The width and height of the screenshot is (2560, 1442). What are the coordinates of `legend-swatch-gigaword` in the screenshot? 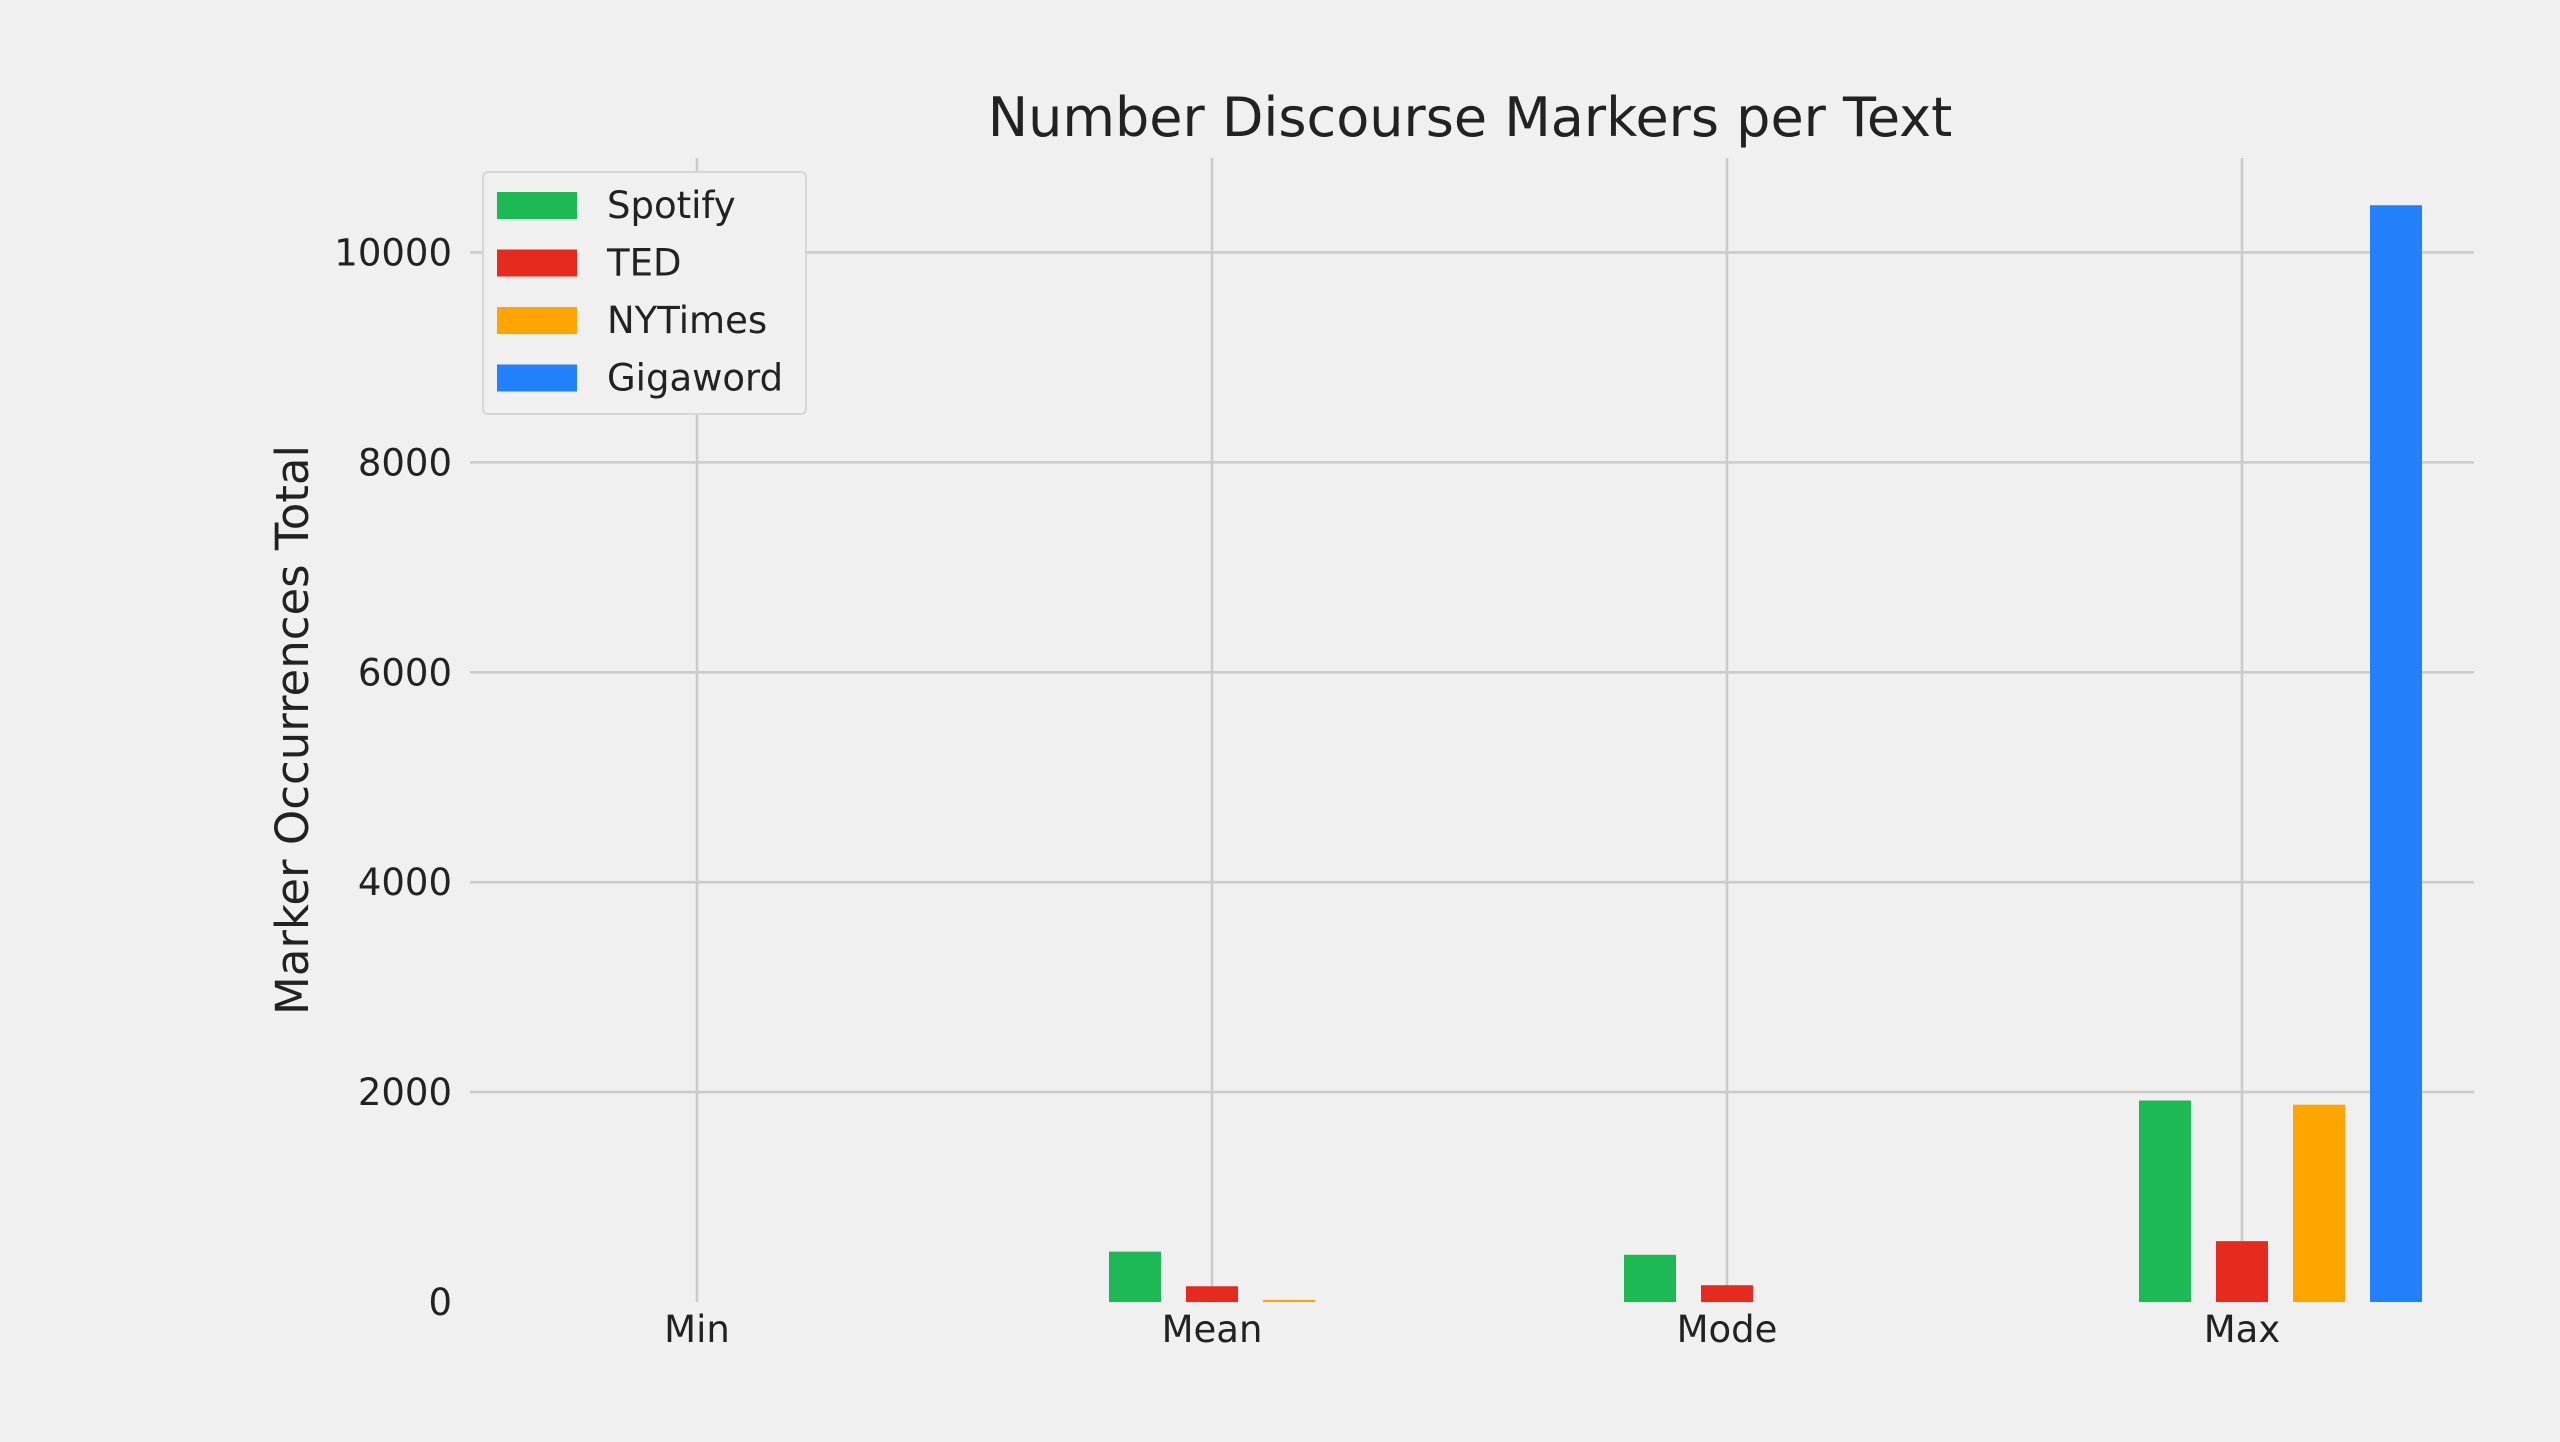 It's located at (537, 378).